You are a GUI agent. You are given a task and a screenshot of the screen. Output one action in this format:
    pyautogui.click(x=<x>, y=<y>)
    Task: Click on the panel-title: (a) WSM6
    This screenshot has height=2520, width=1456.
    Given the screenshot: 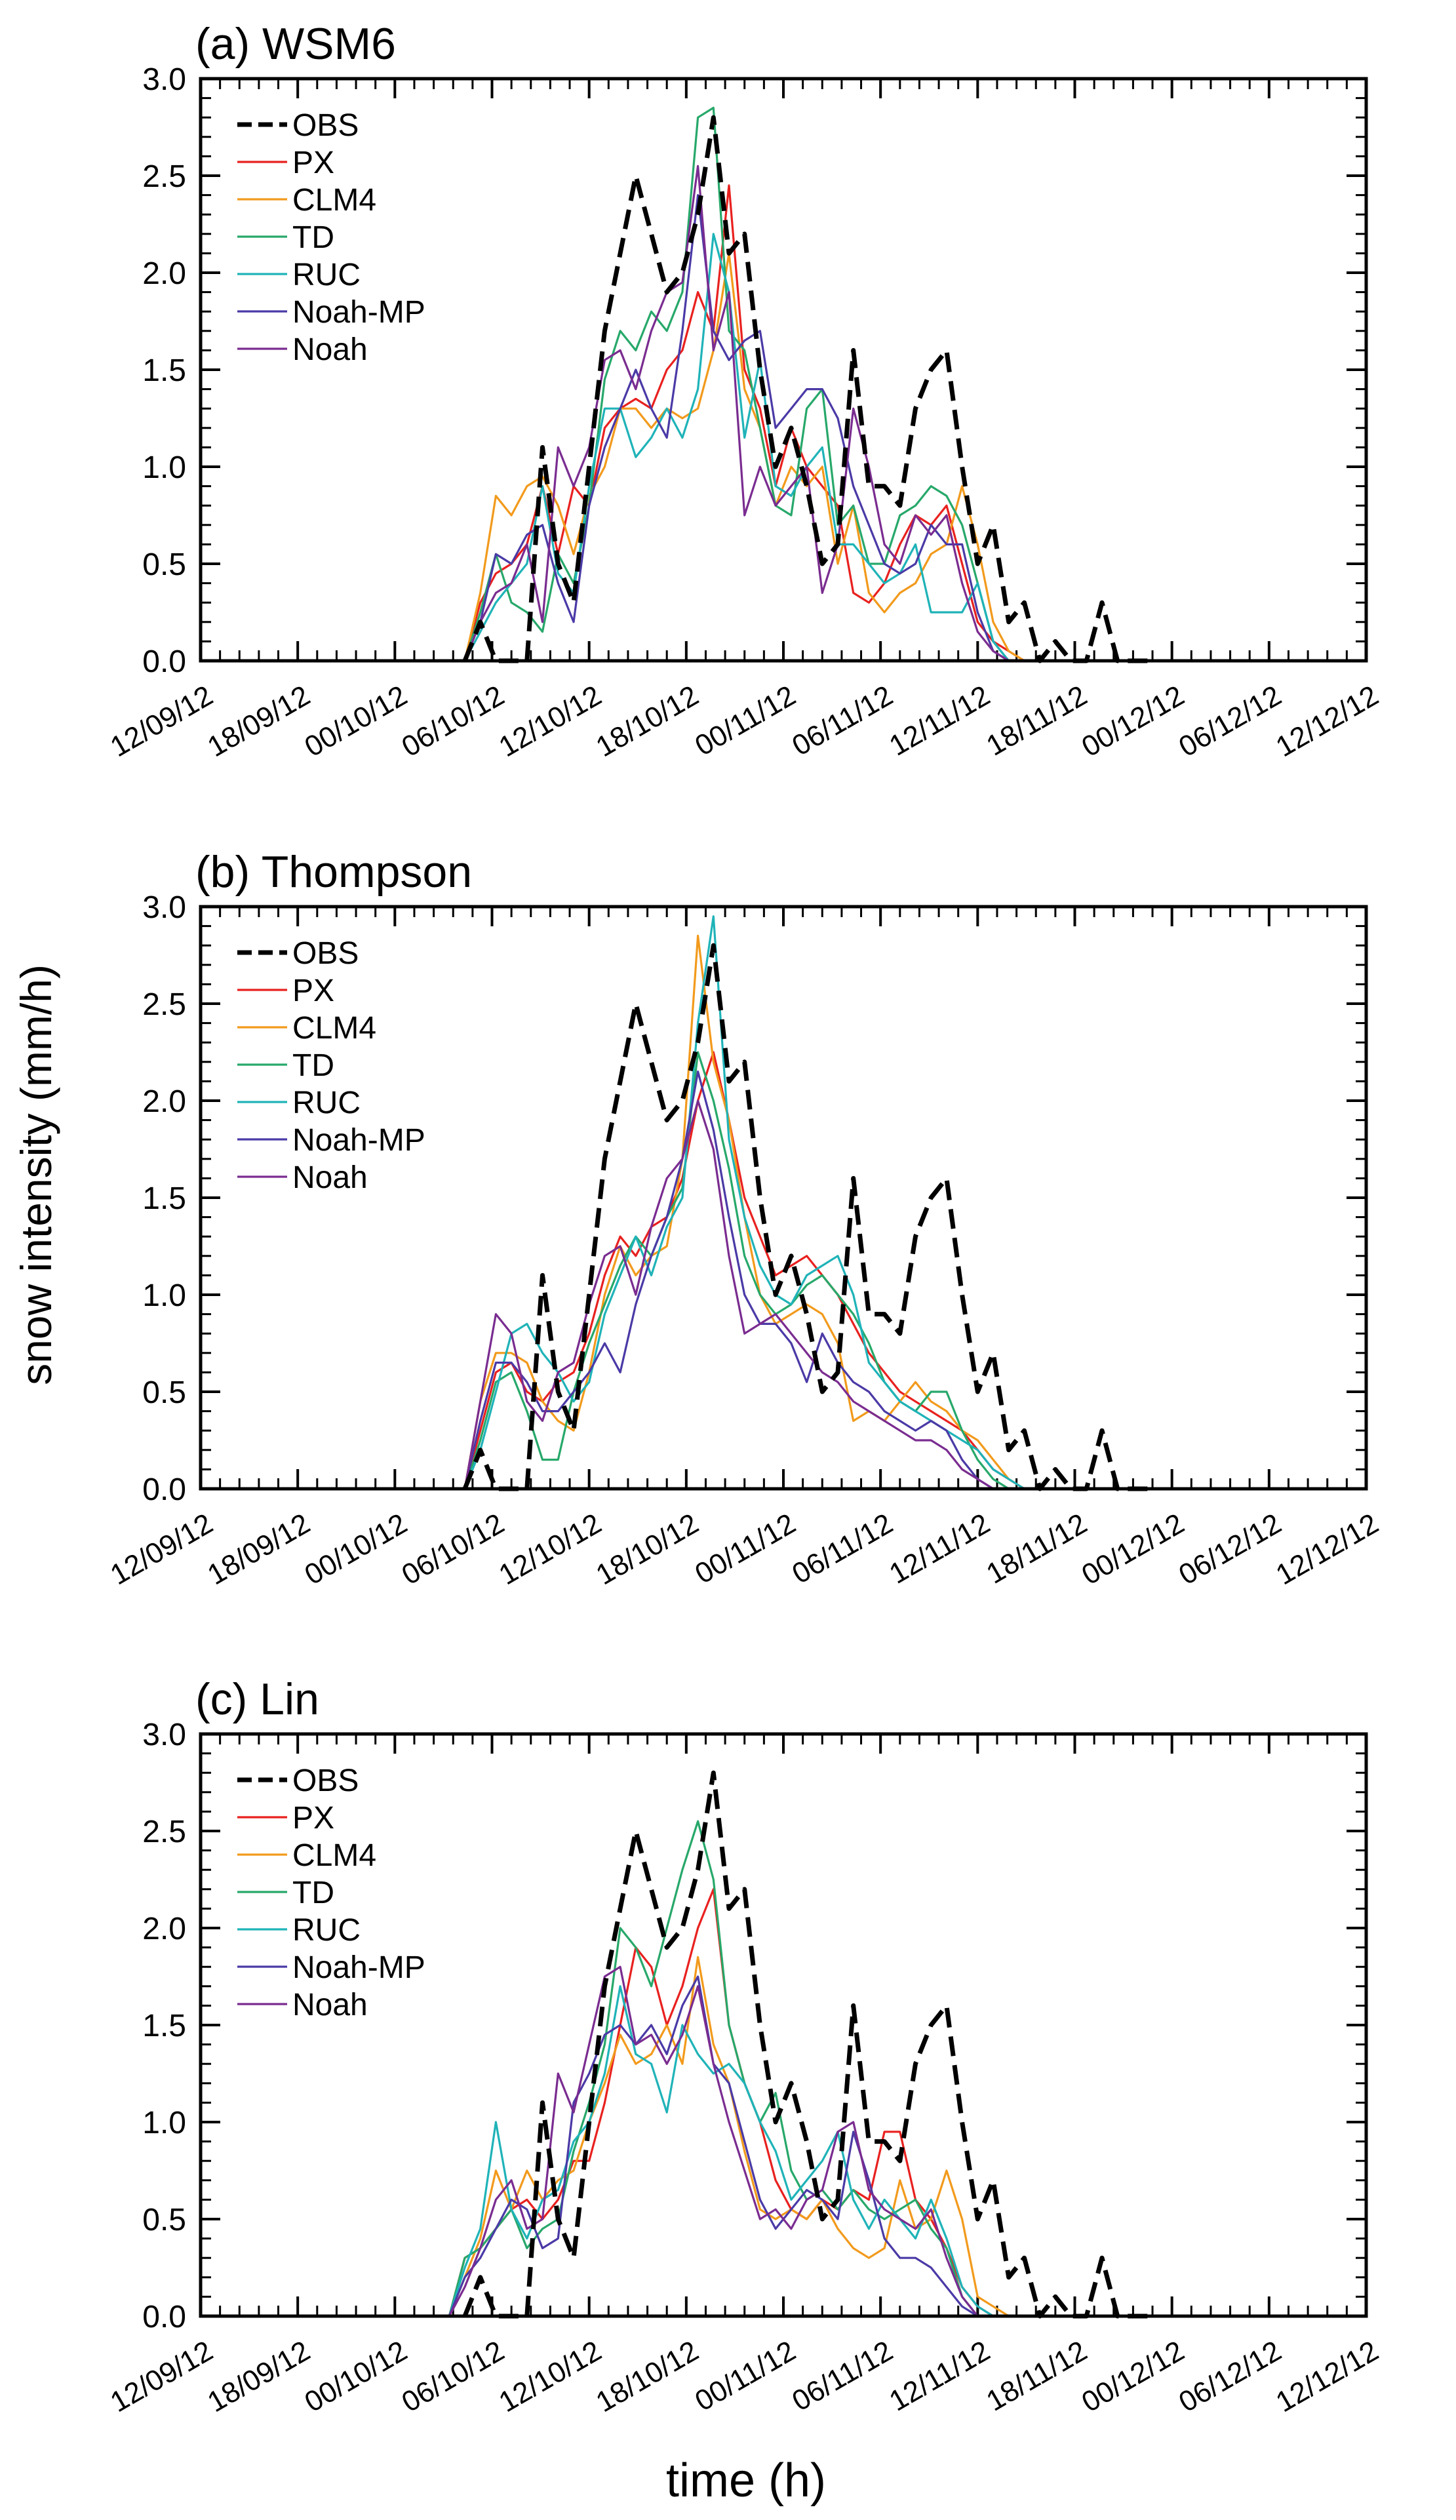 What is the action you would take?
    pyautogui.click(x=295, y=44)
    